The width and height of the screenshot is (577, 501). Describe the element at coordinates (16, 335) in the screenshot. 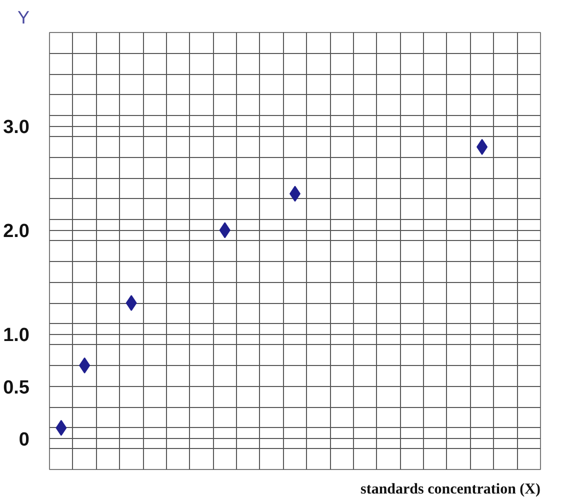

I see `y-tick-label: 1.0` at that location.